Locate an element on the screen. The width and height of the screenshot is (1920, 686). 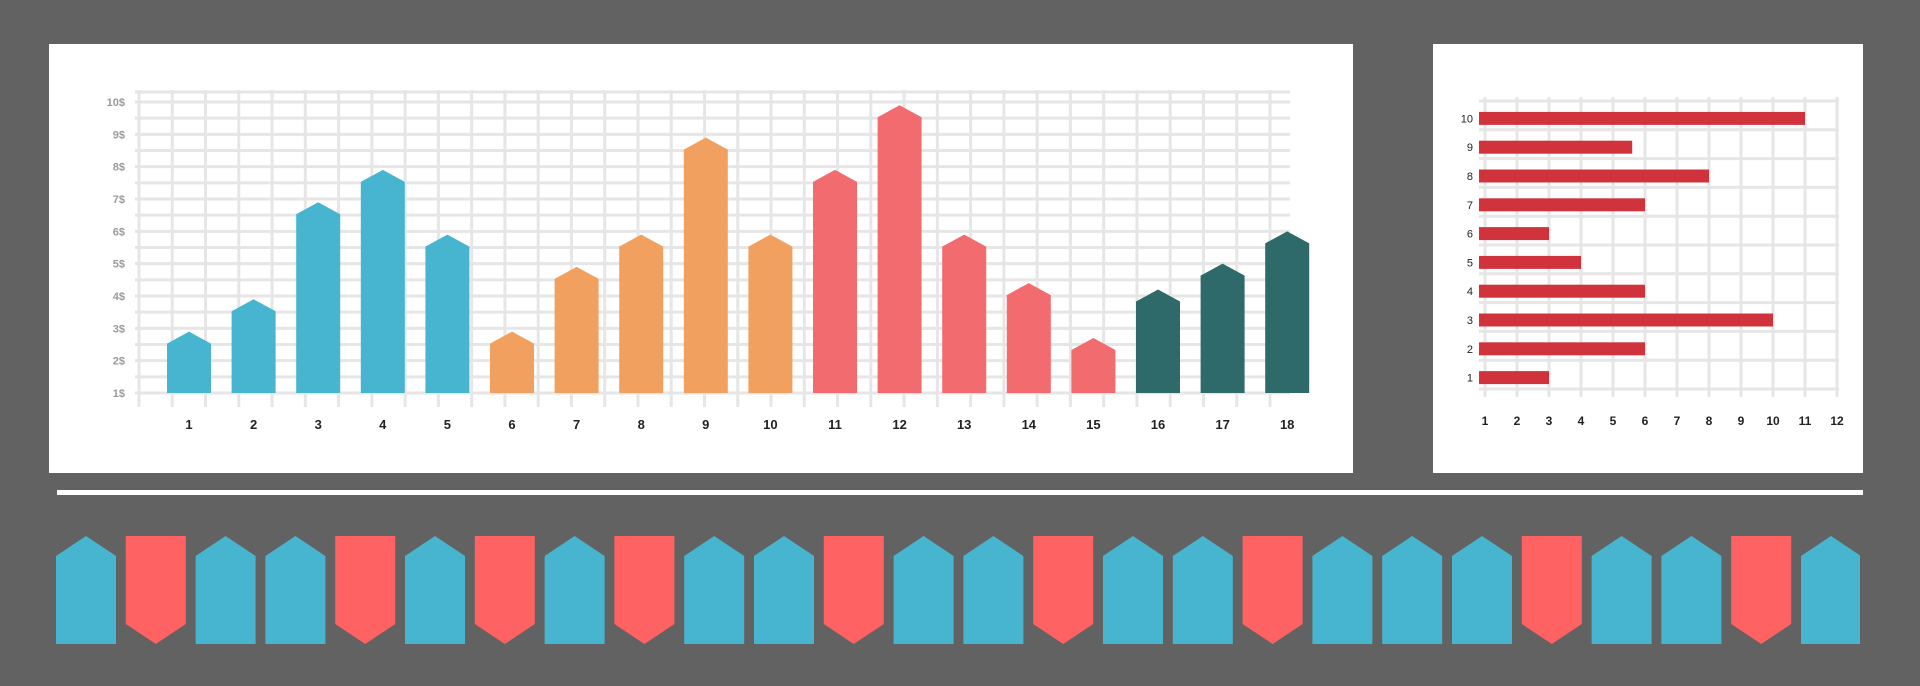
hchart-ytick-label: 10 is located at coordinates (1467, 119).